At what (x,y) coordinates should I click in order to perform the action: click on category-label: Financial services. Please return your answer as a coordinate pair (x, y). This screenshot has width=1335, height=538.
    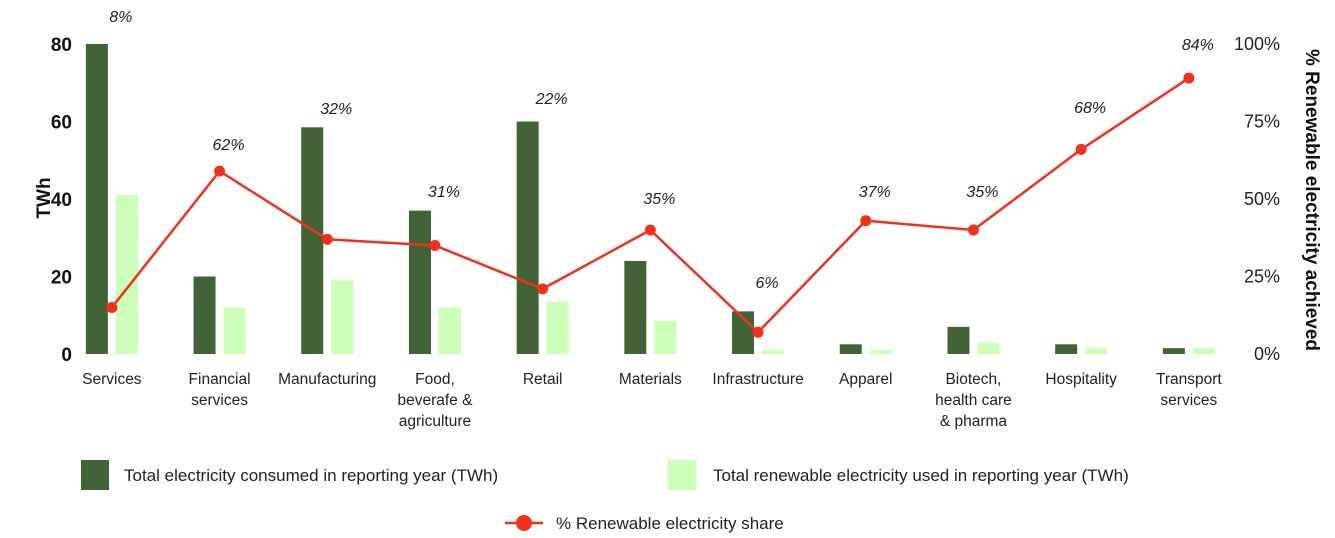
    Looking at the image, I should click on (220, 390).